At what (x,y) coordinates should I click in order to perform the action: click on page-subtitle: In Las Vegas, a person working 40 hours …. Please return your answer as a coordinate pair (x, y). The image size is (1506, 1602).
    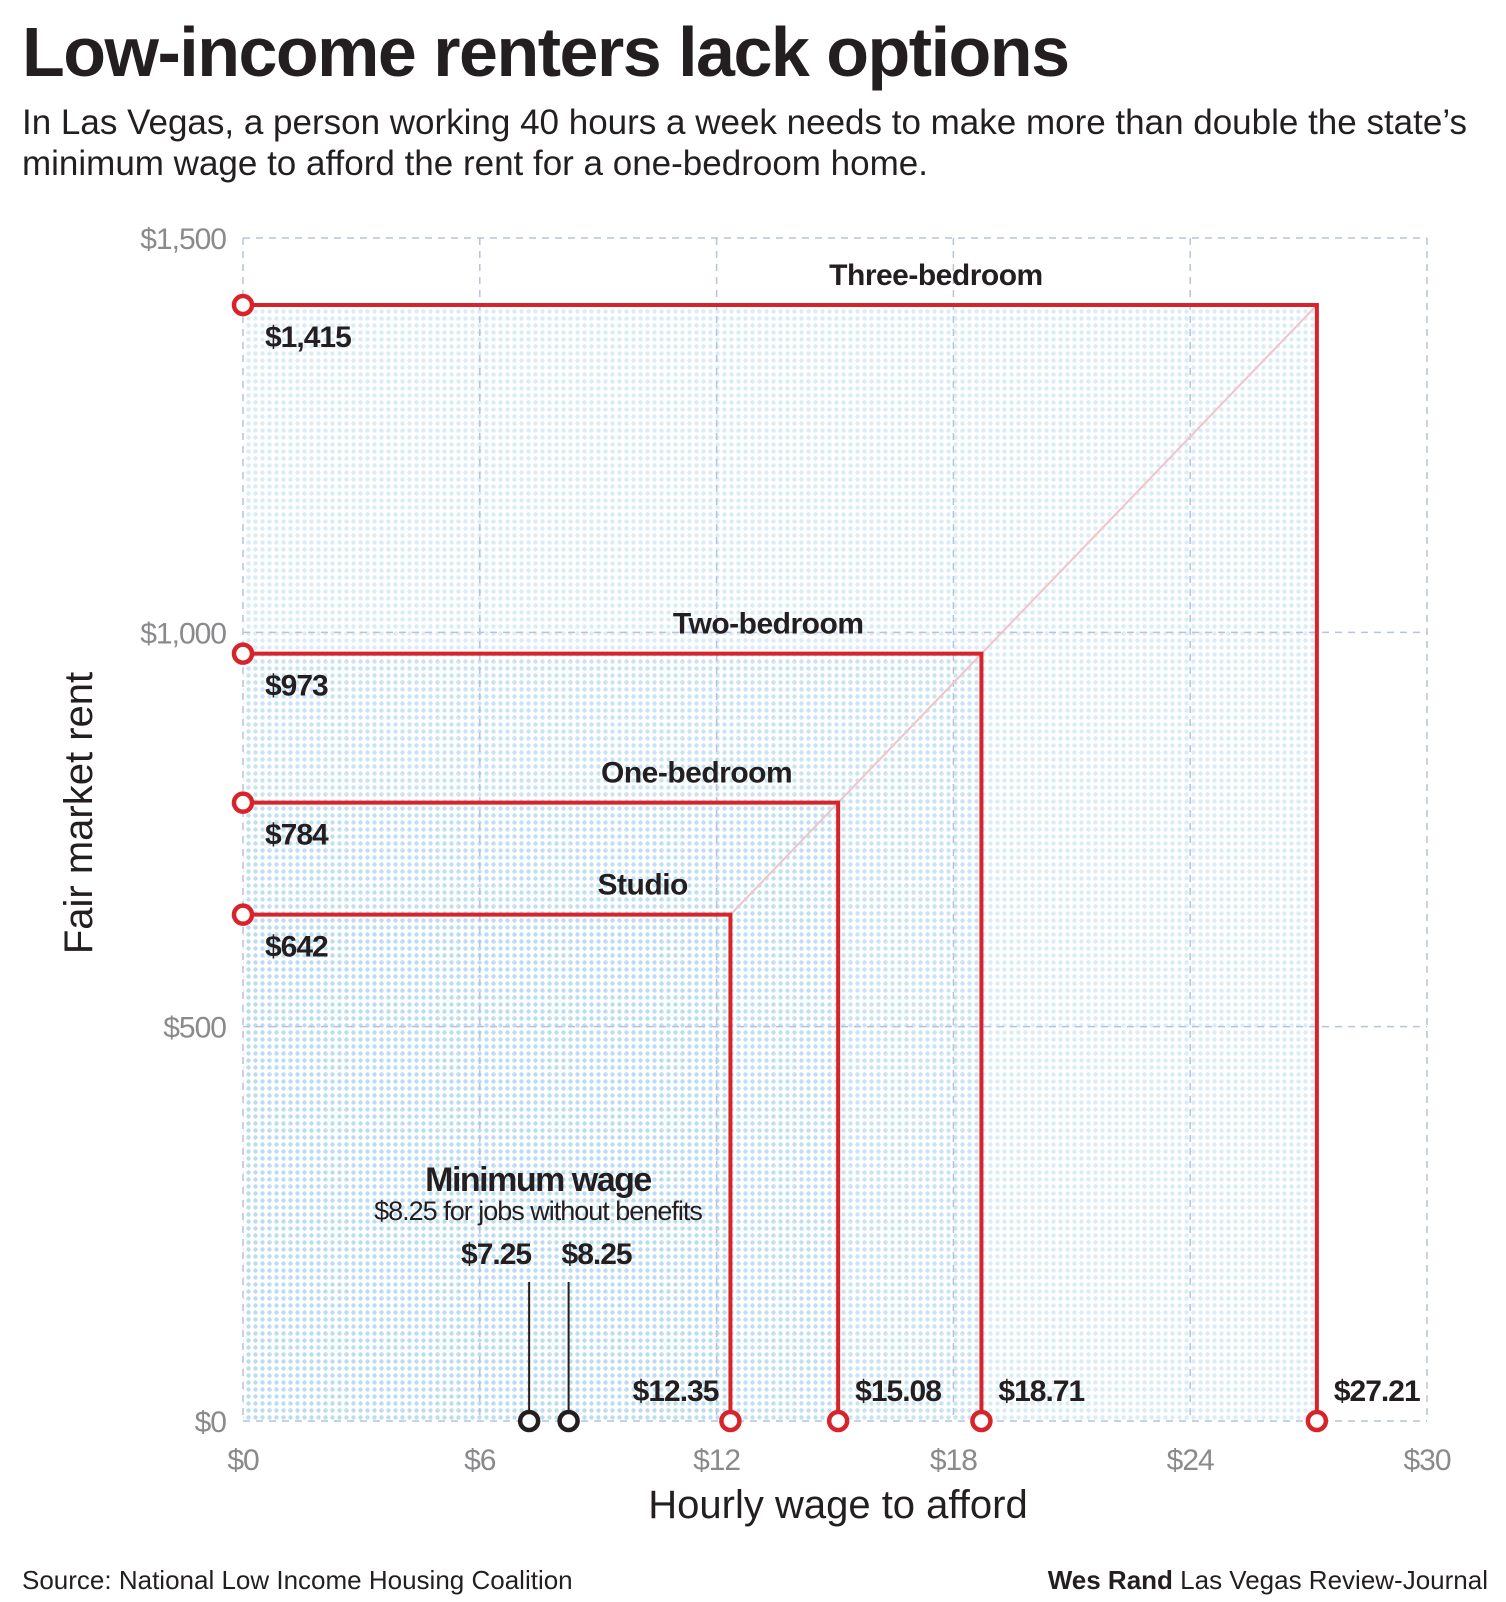
    Looking at the image, I should click on (744, 143).